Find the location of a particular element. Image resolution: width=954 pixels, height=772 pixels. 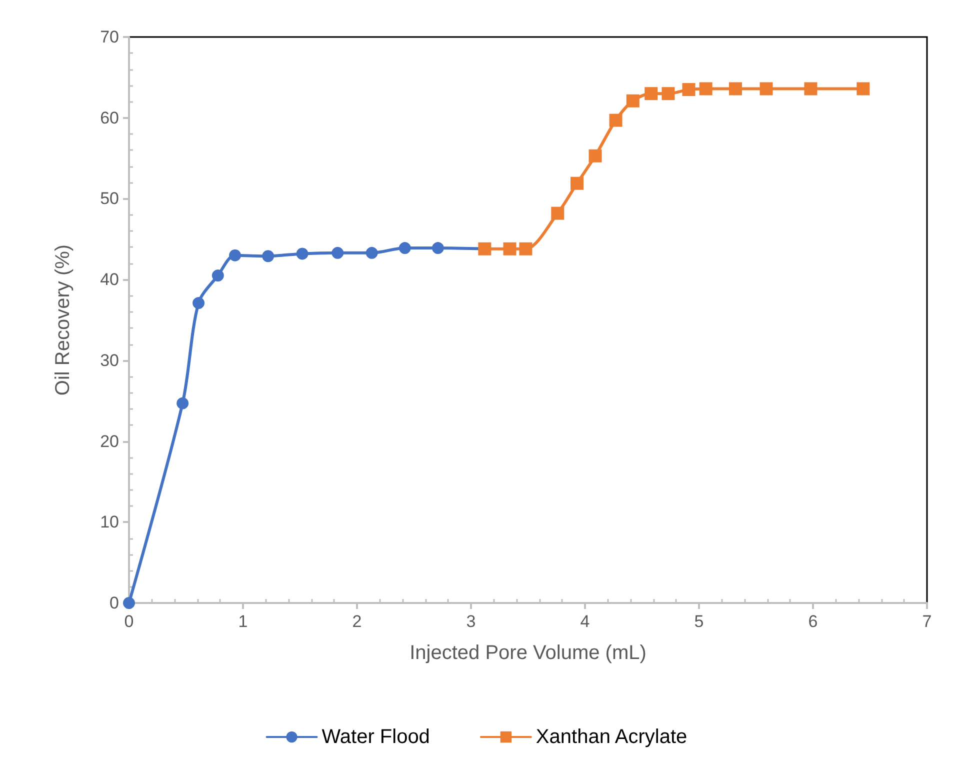

x-tick-label: 0 is located at coordinates (129, 621).